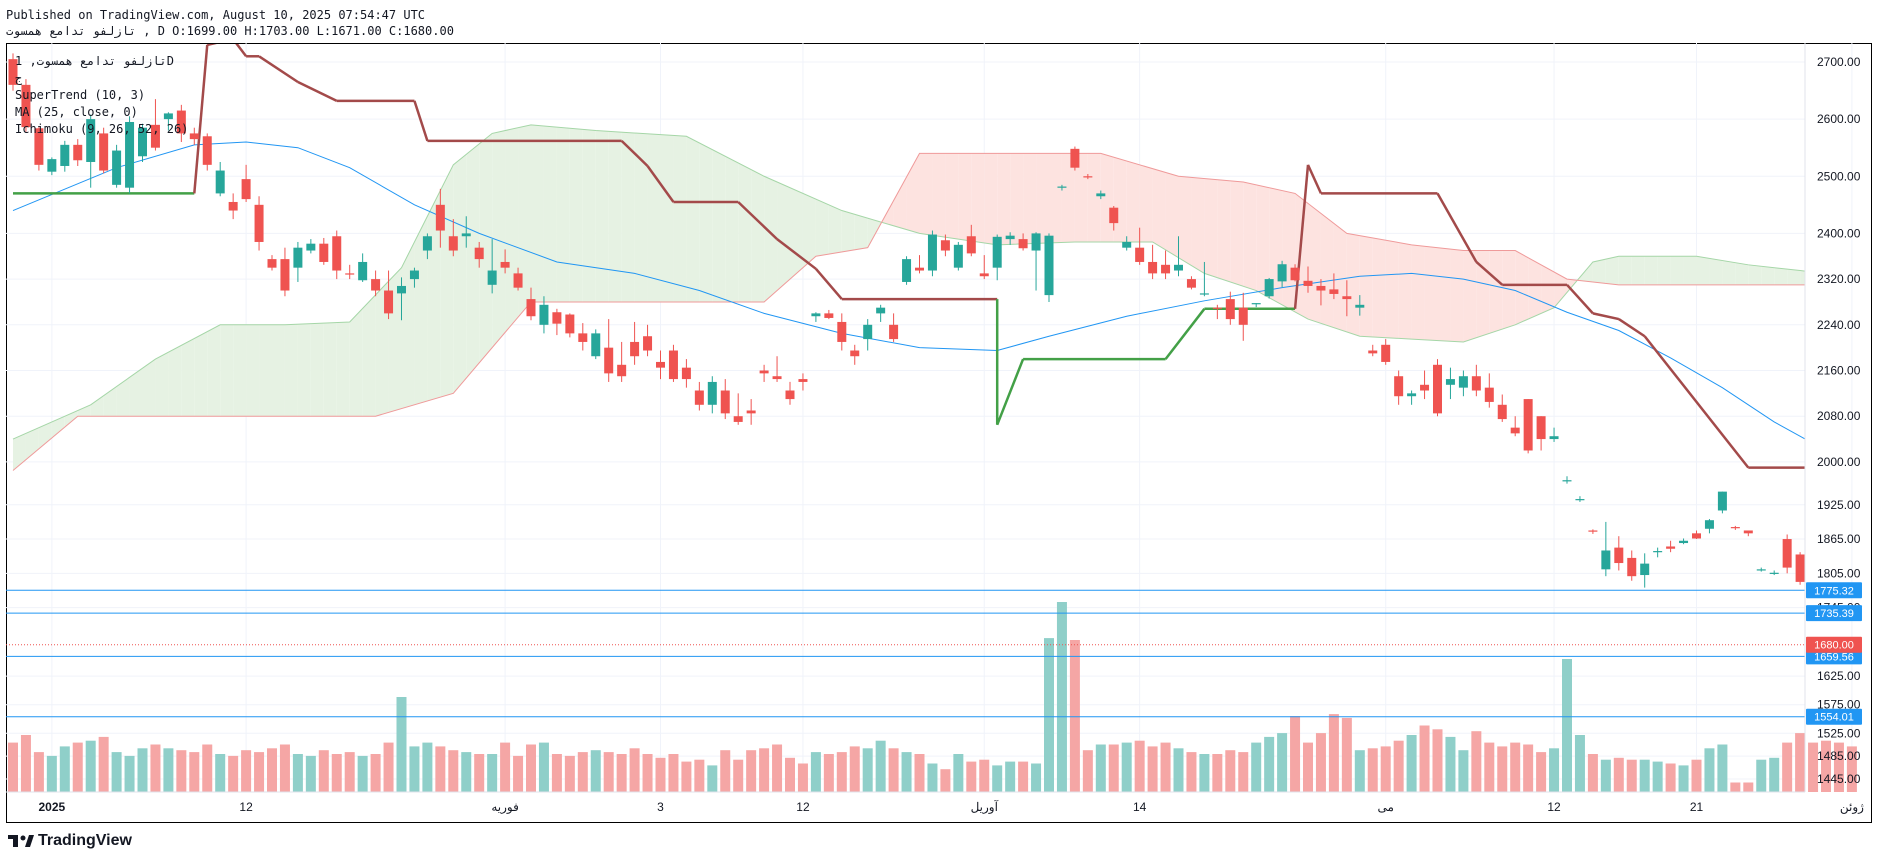 The width and height of the screenshot is (1878, 858). Describe the element at coordinates (80, 95) in the screenshot. I see `legend-supertrend: SuperTrend (10, 3)` at that location.